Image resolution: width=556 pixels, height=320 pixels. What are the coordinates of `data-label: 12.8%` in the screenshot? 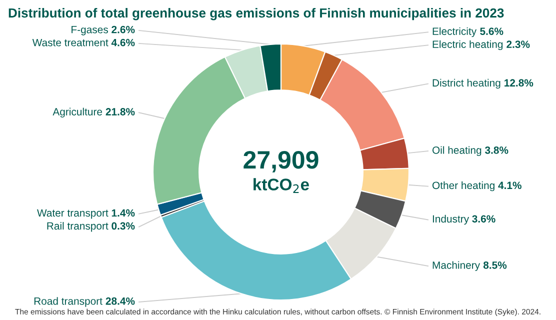 It's located at (519, 83).